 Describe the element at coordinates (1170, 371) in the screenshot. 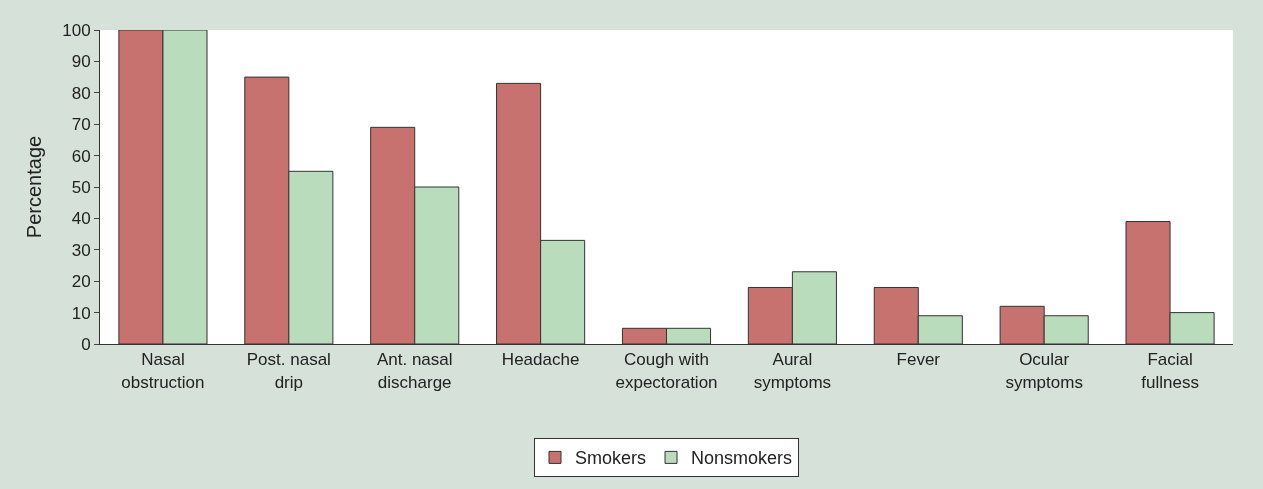

I see `x-tick-label: Facial fullness` at that location.